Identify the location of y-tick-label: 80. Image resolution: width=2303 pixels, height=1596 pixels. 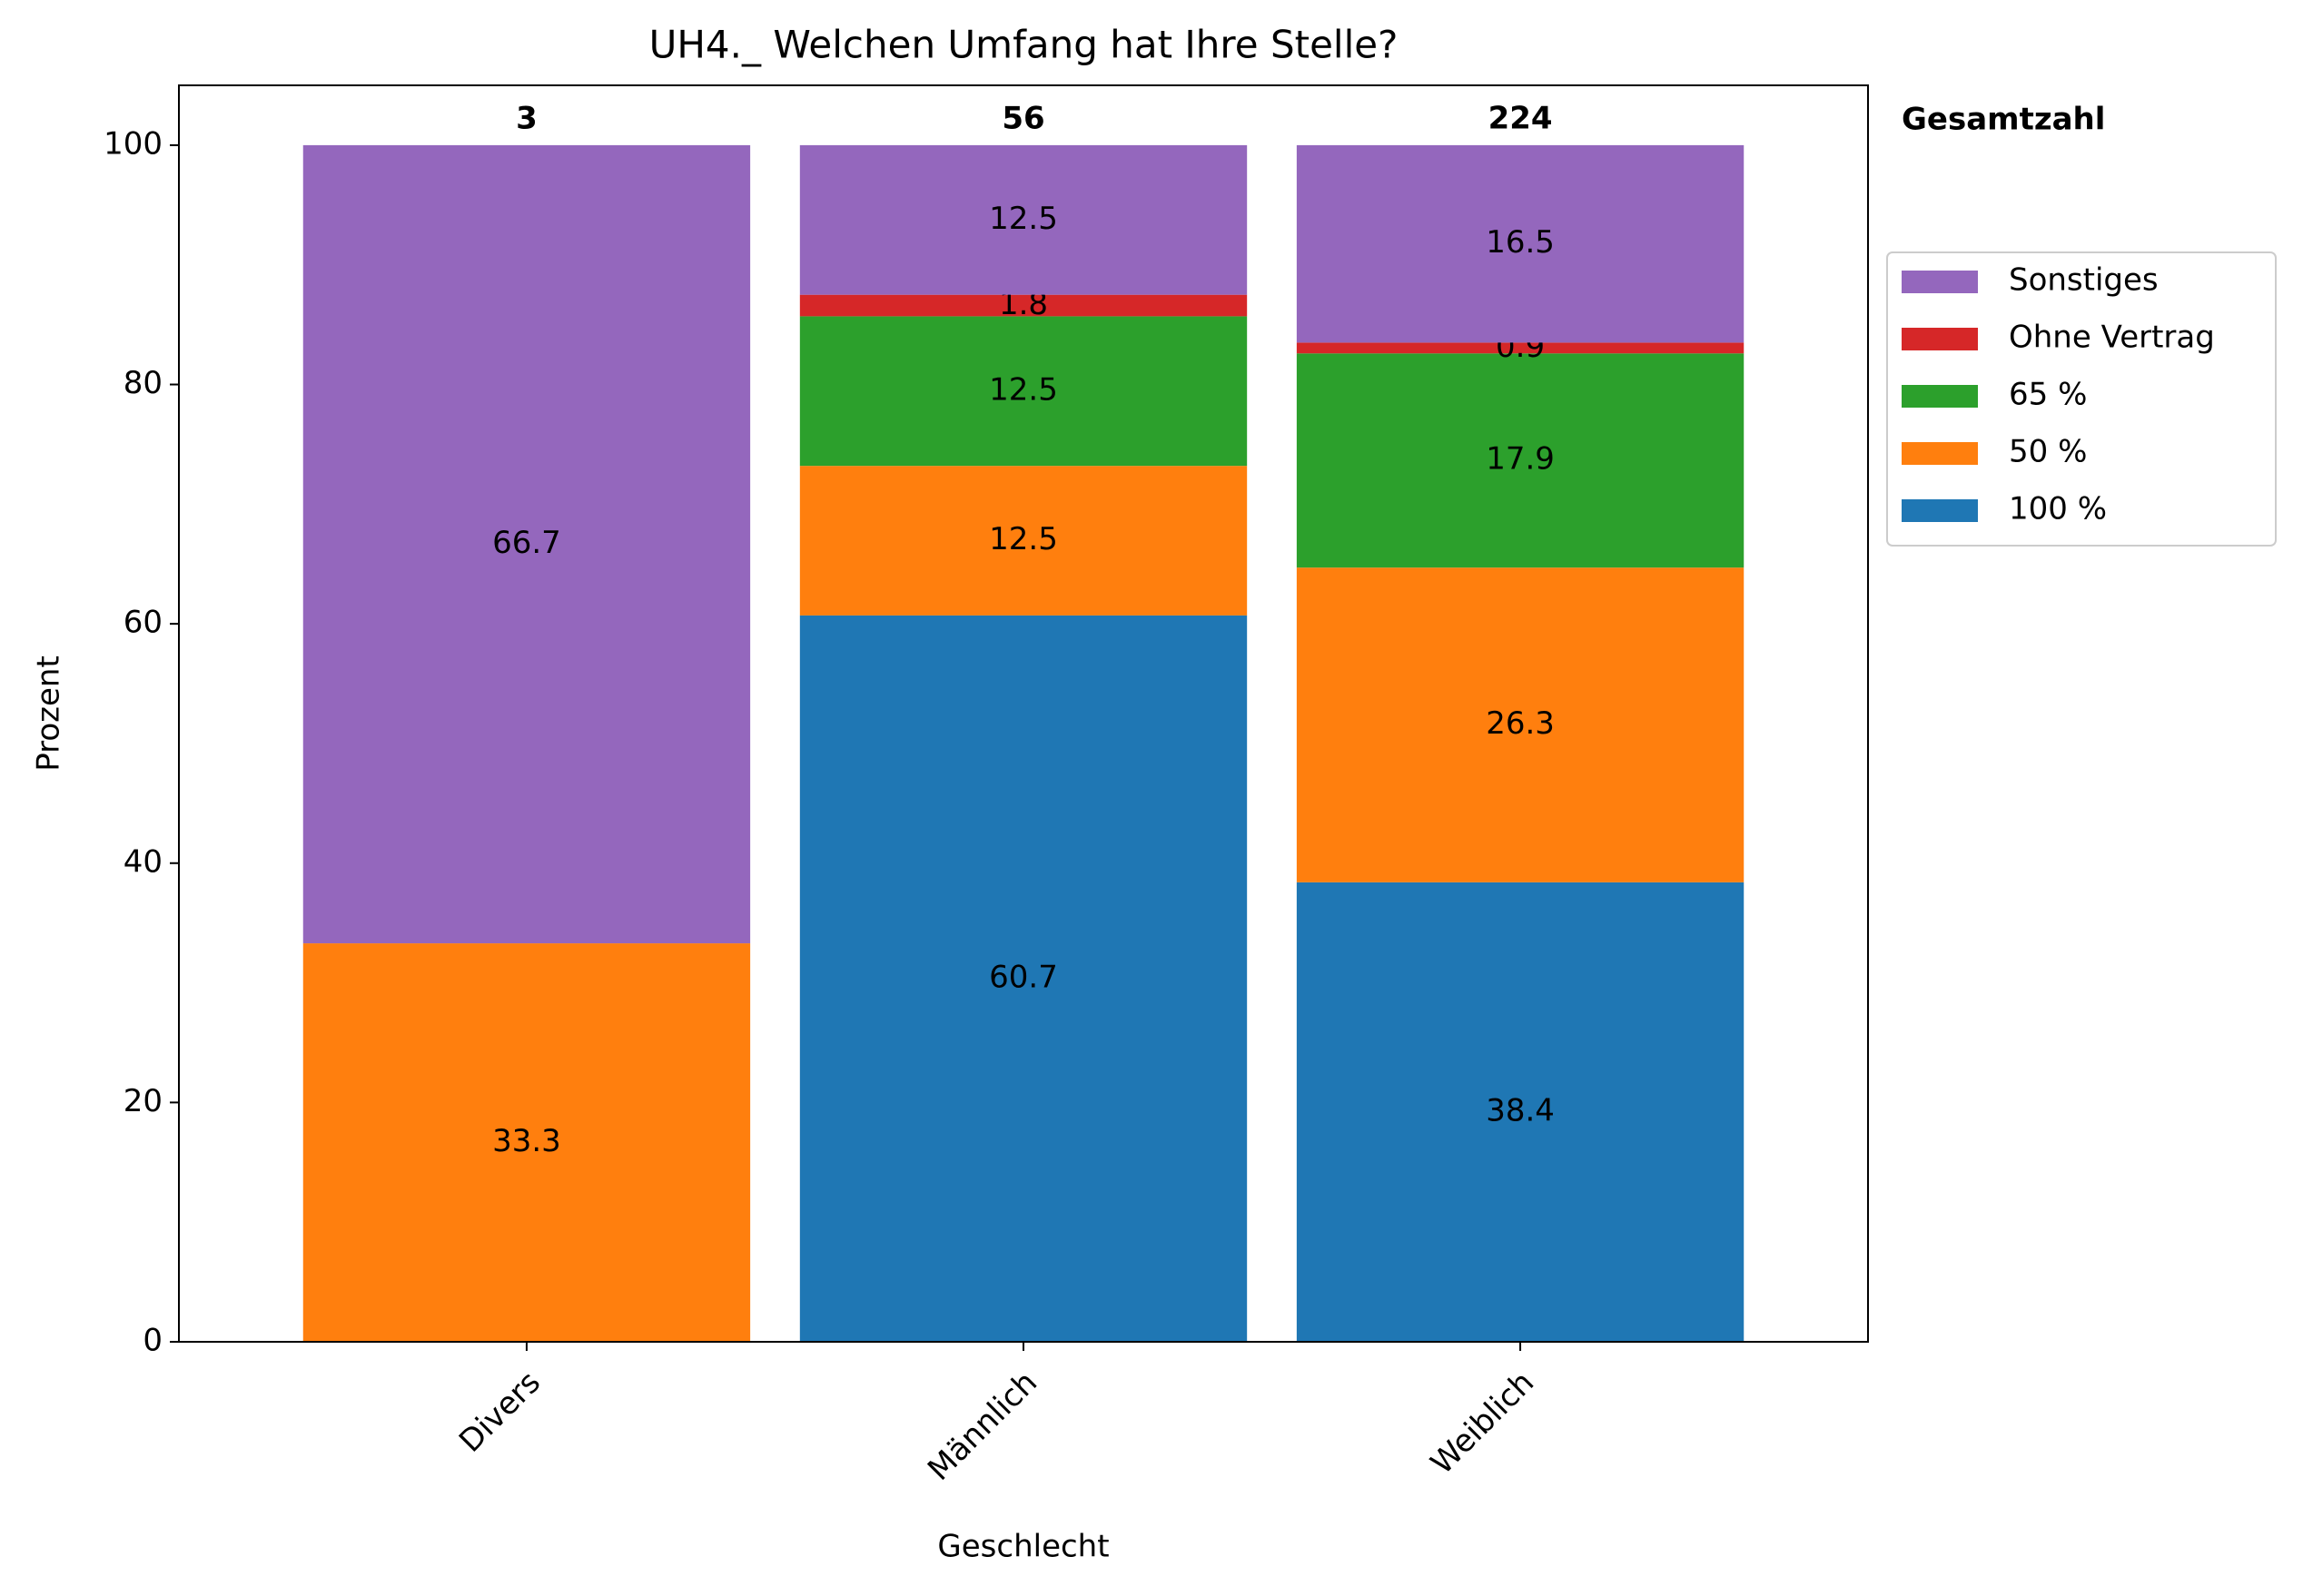
(143, 383).